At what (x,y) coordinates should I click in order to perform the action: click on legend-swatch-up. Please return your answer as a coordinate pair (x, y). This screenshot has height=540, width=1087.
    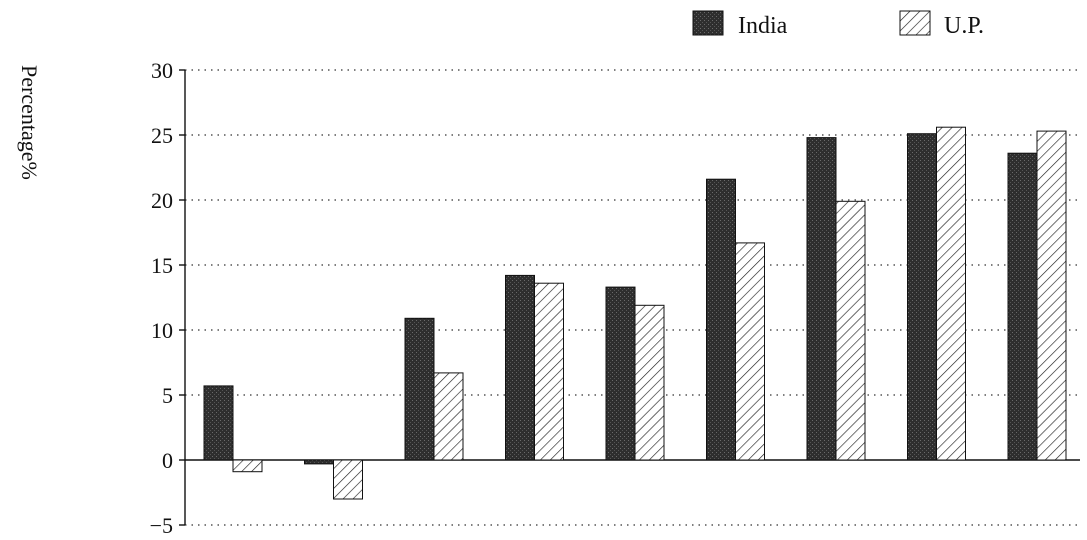
    Looking at the image, I should click on (915, 23).